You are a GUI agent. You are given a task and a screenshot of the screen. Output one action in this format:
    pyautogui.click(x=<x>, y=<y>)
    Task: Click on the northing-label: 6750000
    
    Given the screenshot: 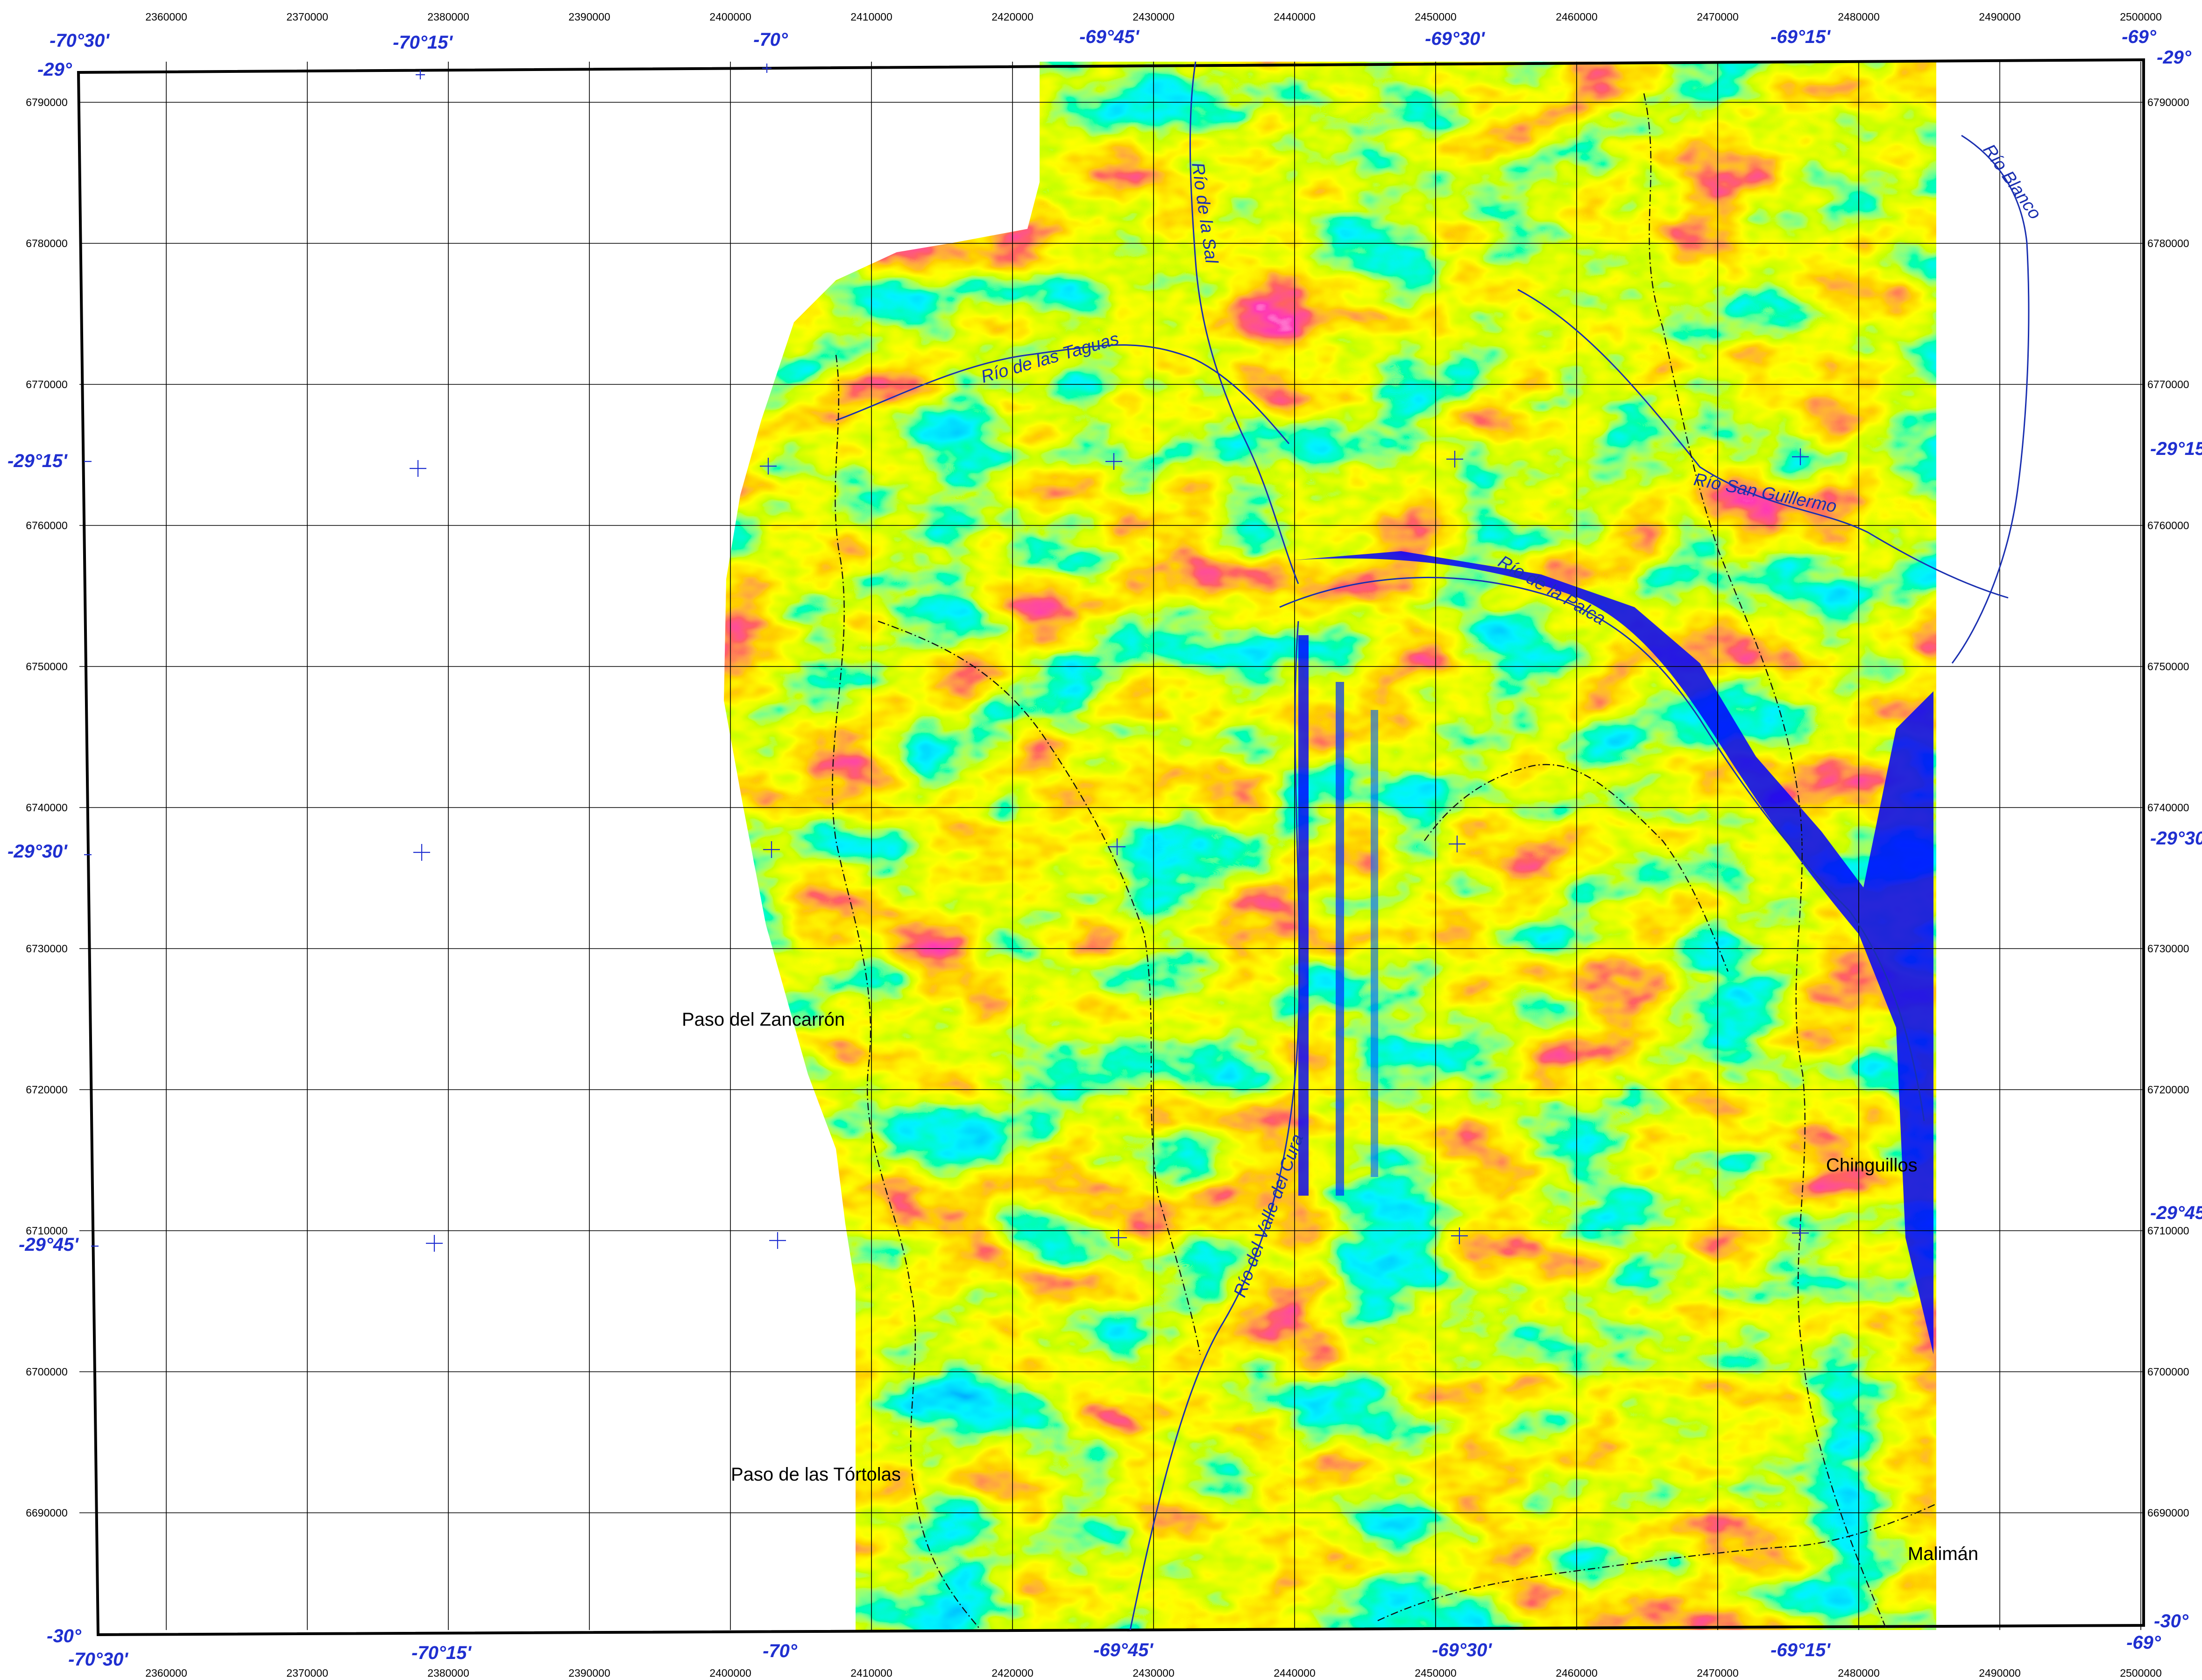 What is the action you would take?
    pyautogui.click(x=47, y=666)
    